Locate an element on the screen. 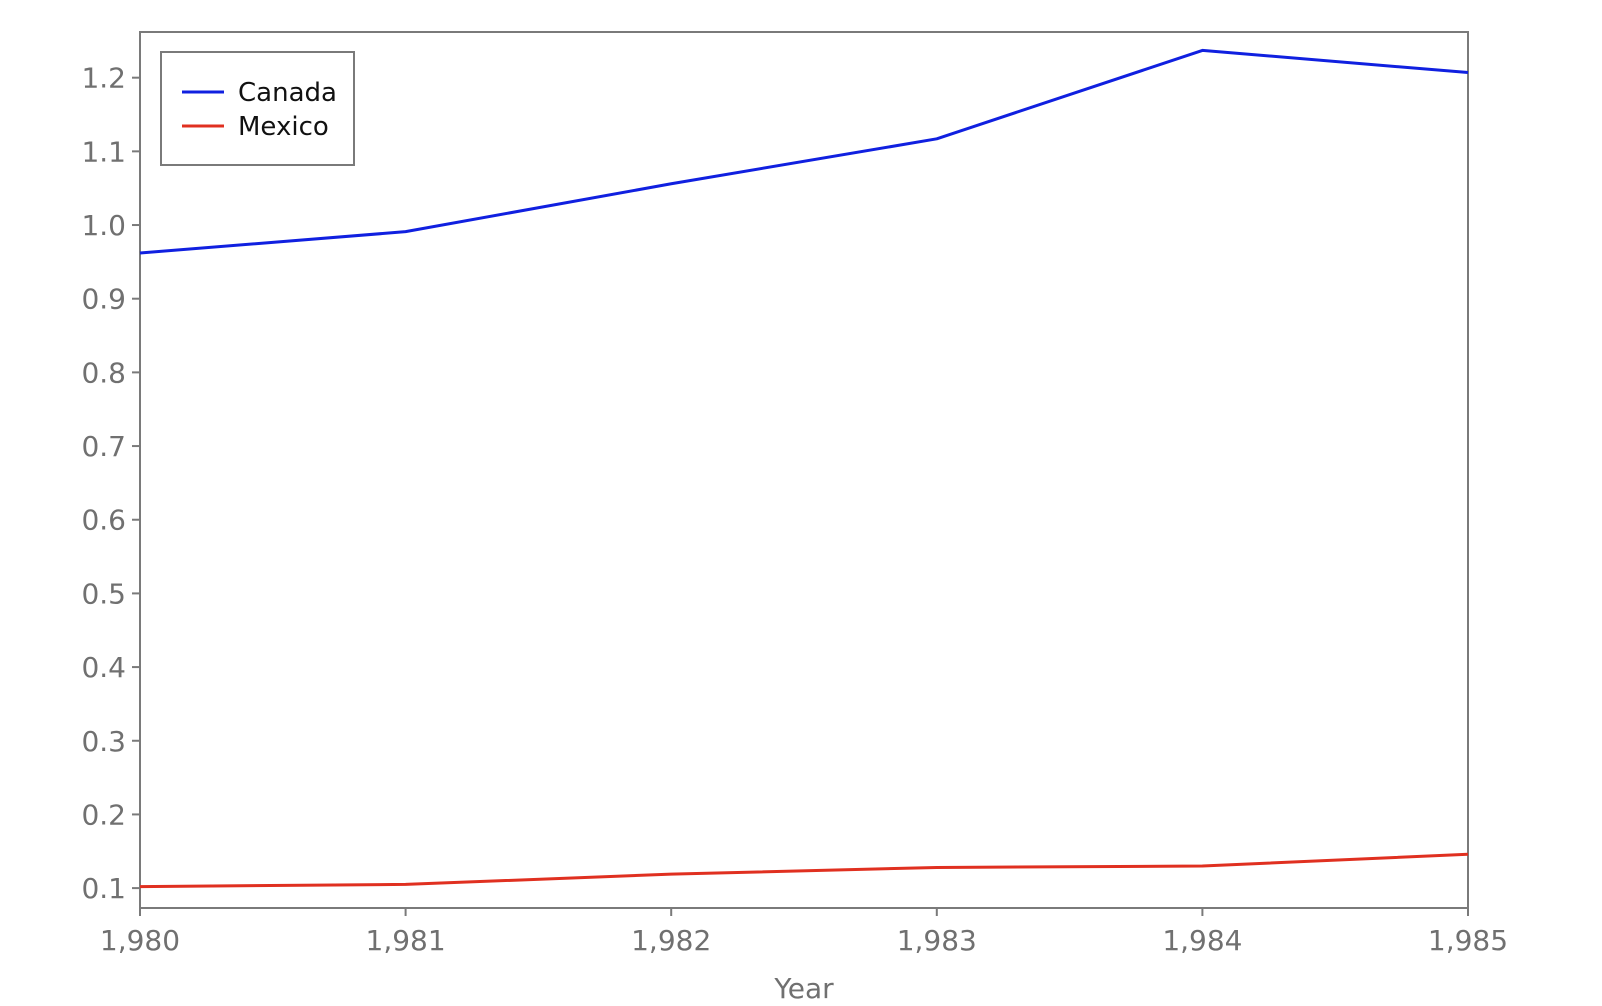 This screenshot has width=1602, height=1006. x-tick-label: 1,982 is located at coordinates (671, 940).